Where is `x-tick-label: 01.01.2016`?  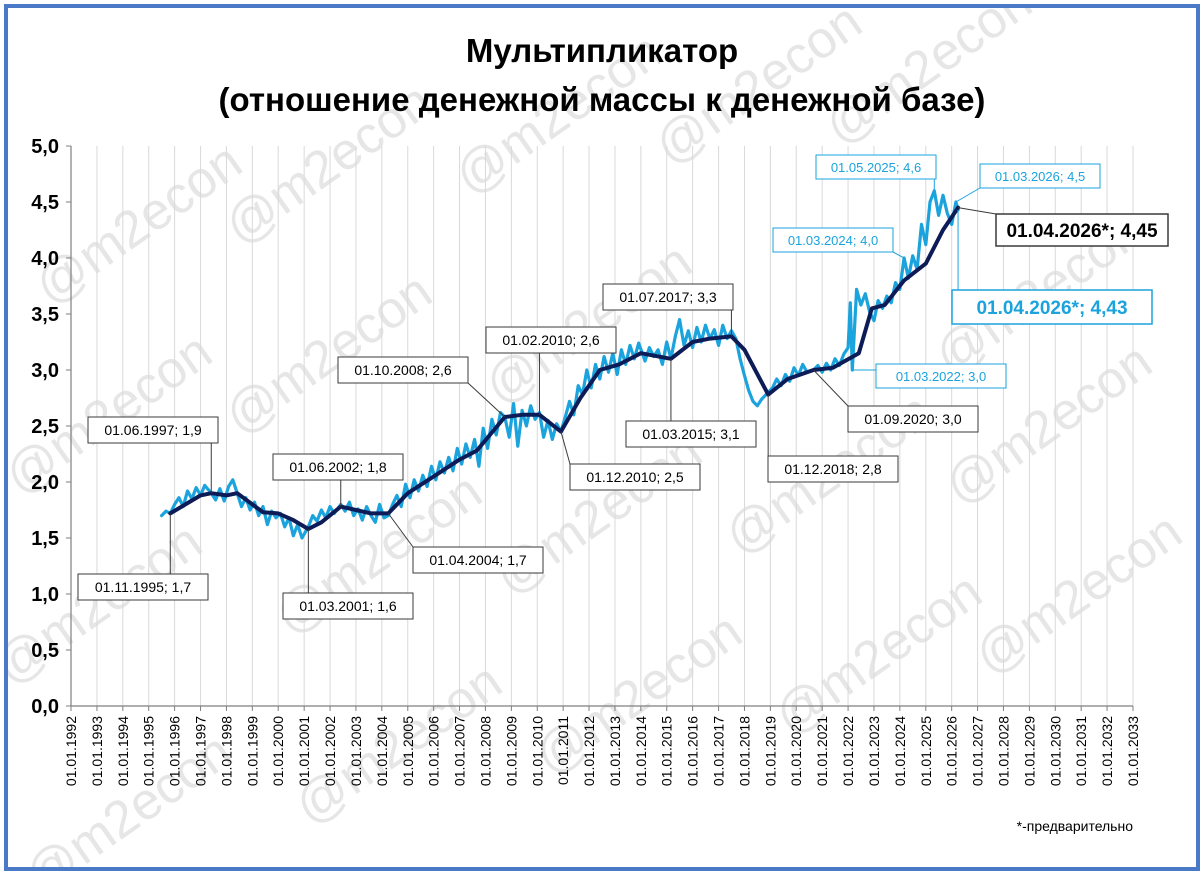
x-tick-label: 01.01.2016 is located at coordinates (693, 751).